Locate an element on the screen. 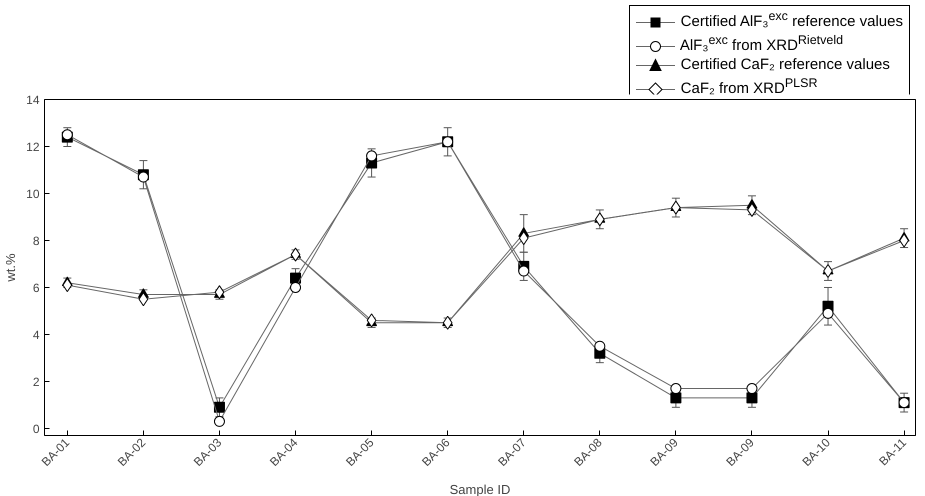 This screenshot has height=496, width=925. y-axis-title: wt.% is located at coordinates (10, 267).